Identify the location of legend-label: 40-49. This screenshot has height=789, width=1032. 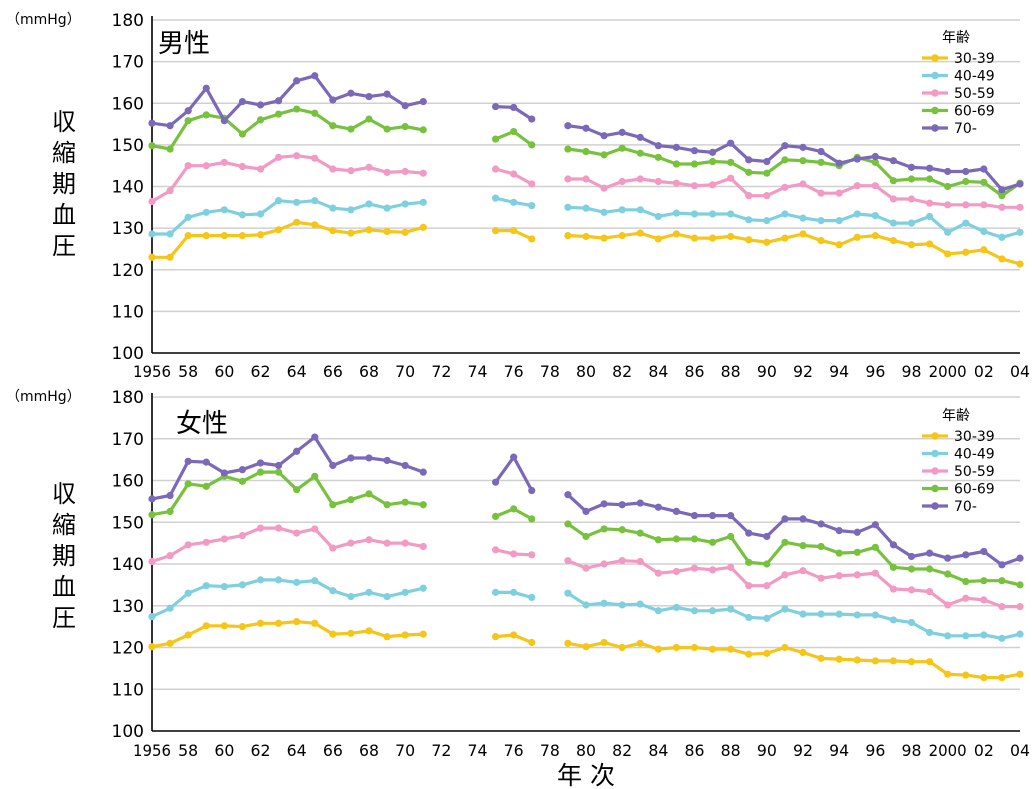
(974, 77).